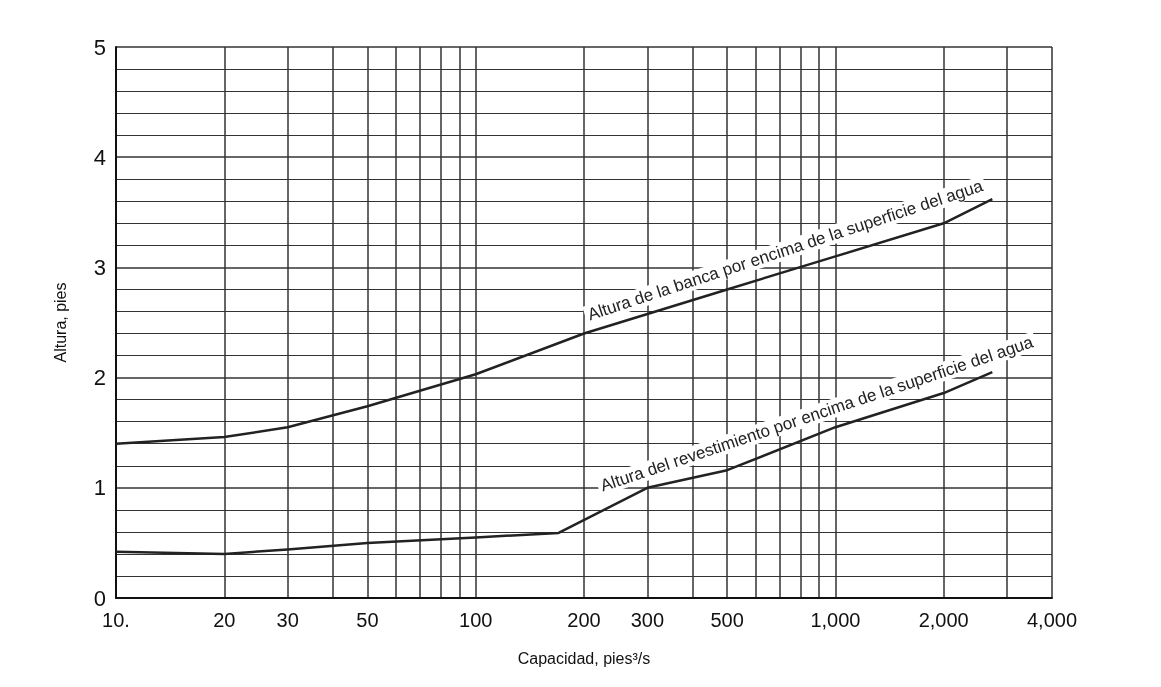 The width and height of the screenshot is (1161, 687). What do you see at coordinates (99, 157) in the screenshot?
I see `y-tick-label: 4` at bounding box center [99, 157].